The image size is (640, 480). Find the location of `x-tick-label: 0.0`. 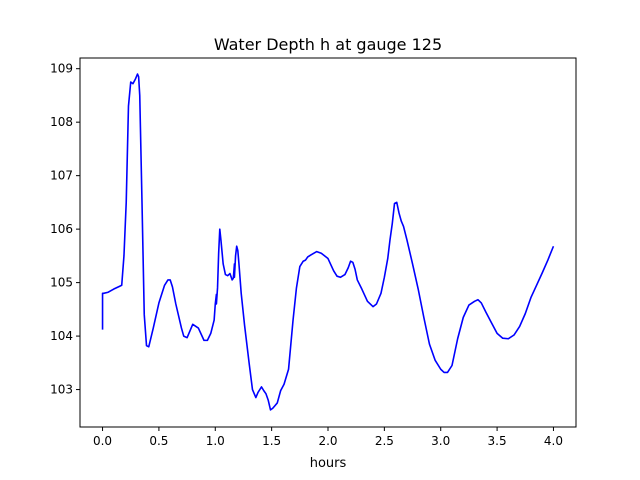

x-tick-label: 0.0 is located at coordinates (102, 441).